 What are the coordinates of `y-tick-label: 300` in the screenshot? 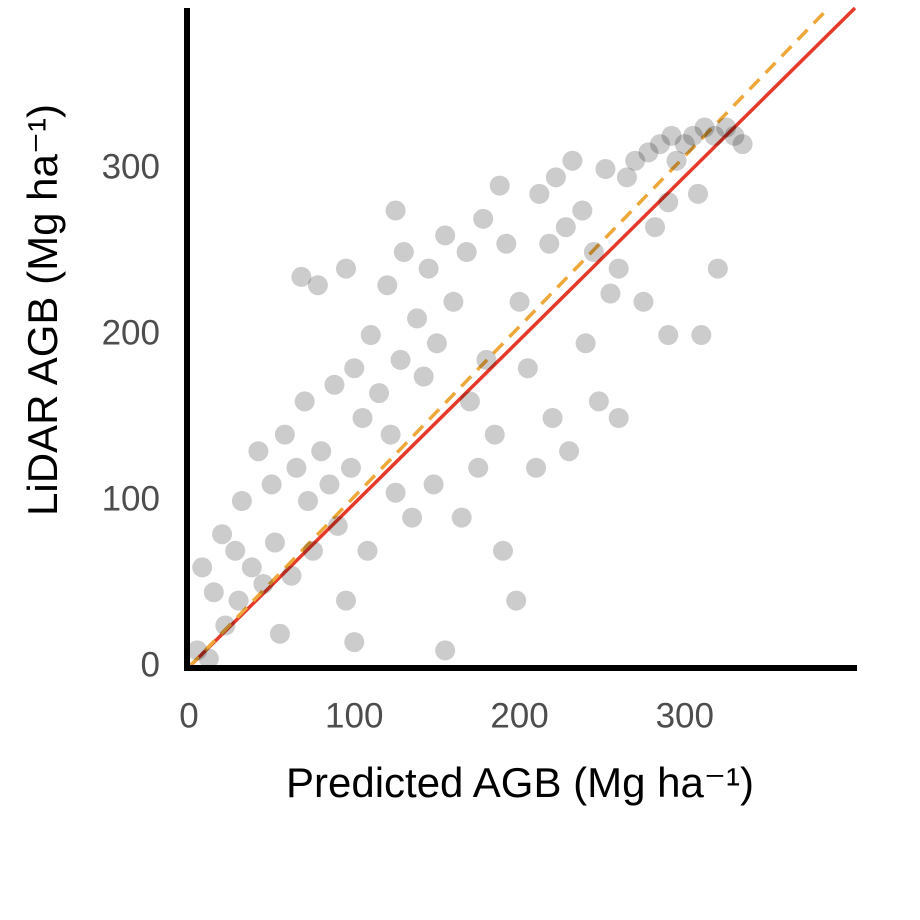 It's located at (131, 166).